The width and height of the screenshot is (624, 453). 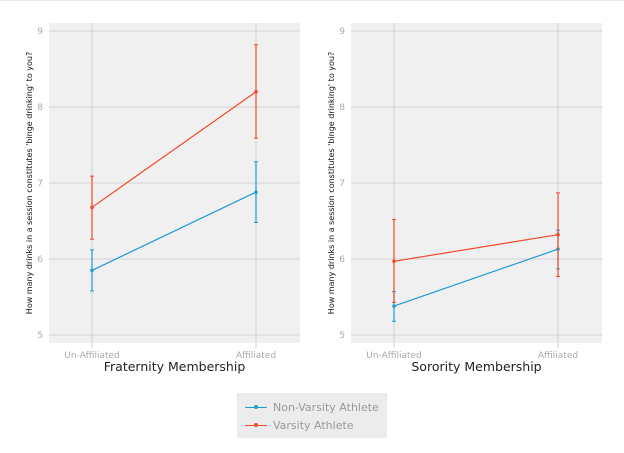 I want to click on legend-item-varsity: Varsity Athlete, so click(x=299, y=425).